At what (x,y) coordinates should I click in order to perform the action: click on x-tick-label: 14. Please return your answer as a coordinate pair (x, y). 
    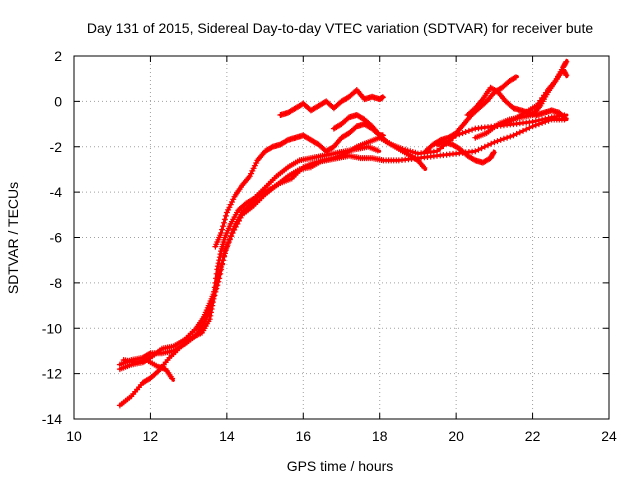
    Looking at the image, I should click on (227, 436).